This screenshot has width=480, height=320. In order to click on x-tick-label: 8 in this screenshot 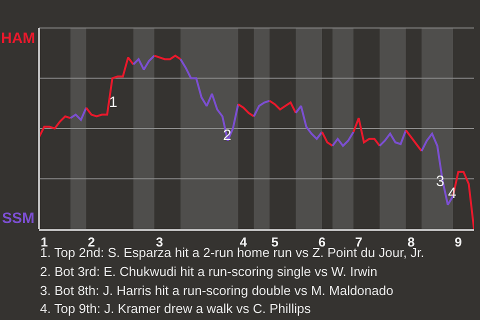, I will do `click(411, 242)`.